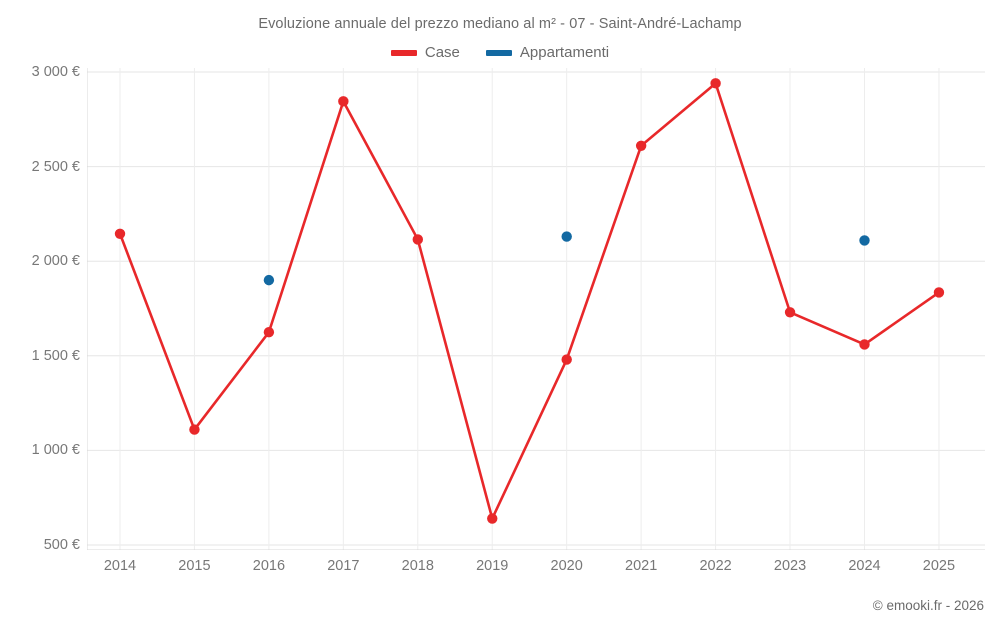 This screenshot has height=625, width=1000. What do you see at coordinates (790, 566) in the screenshot?
I see `x-axis-tick-label: 2023` at bounding box center [790, 566].